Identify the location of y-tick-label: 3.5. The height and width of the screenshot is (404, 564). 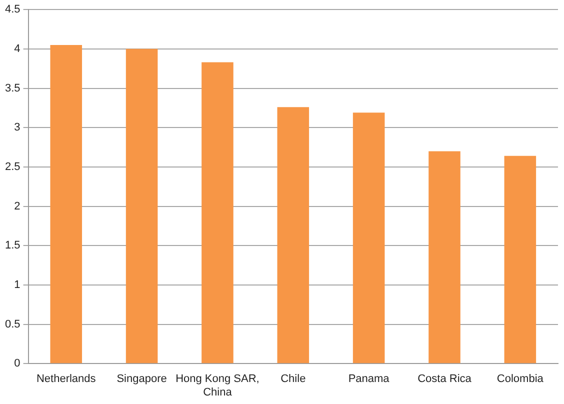
(12, 88).